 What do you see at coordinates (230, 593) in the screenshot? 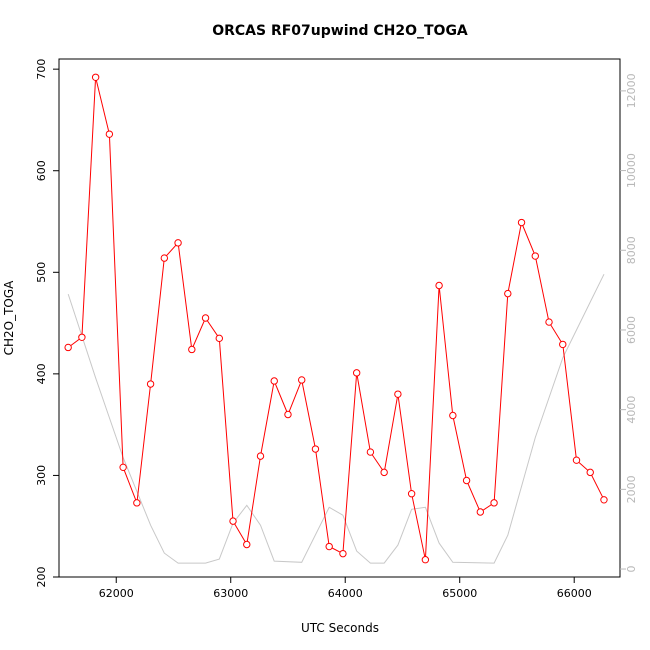
I see `x-tick-label: 63000` at bounding box center [230, 593].